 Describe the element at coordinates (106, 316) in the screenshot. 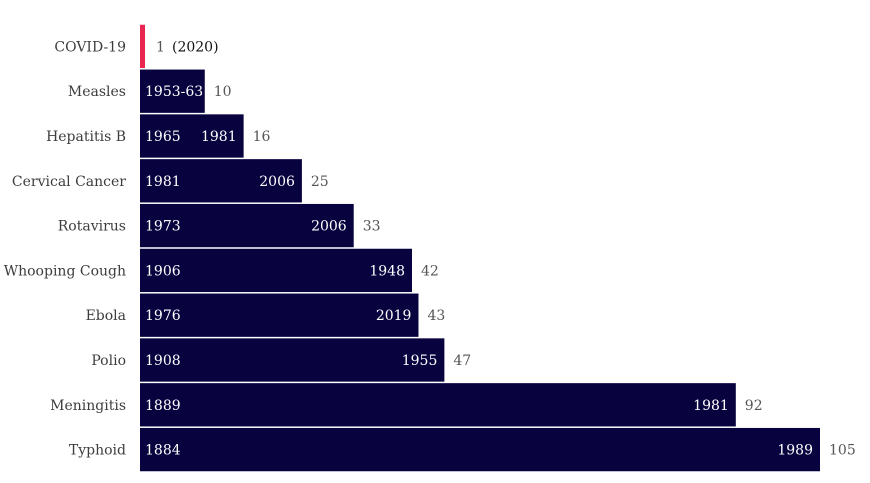

I see `category-label: Ebola` at that location.